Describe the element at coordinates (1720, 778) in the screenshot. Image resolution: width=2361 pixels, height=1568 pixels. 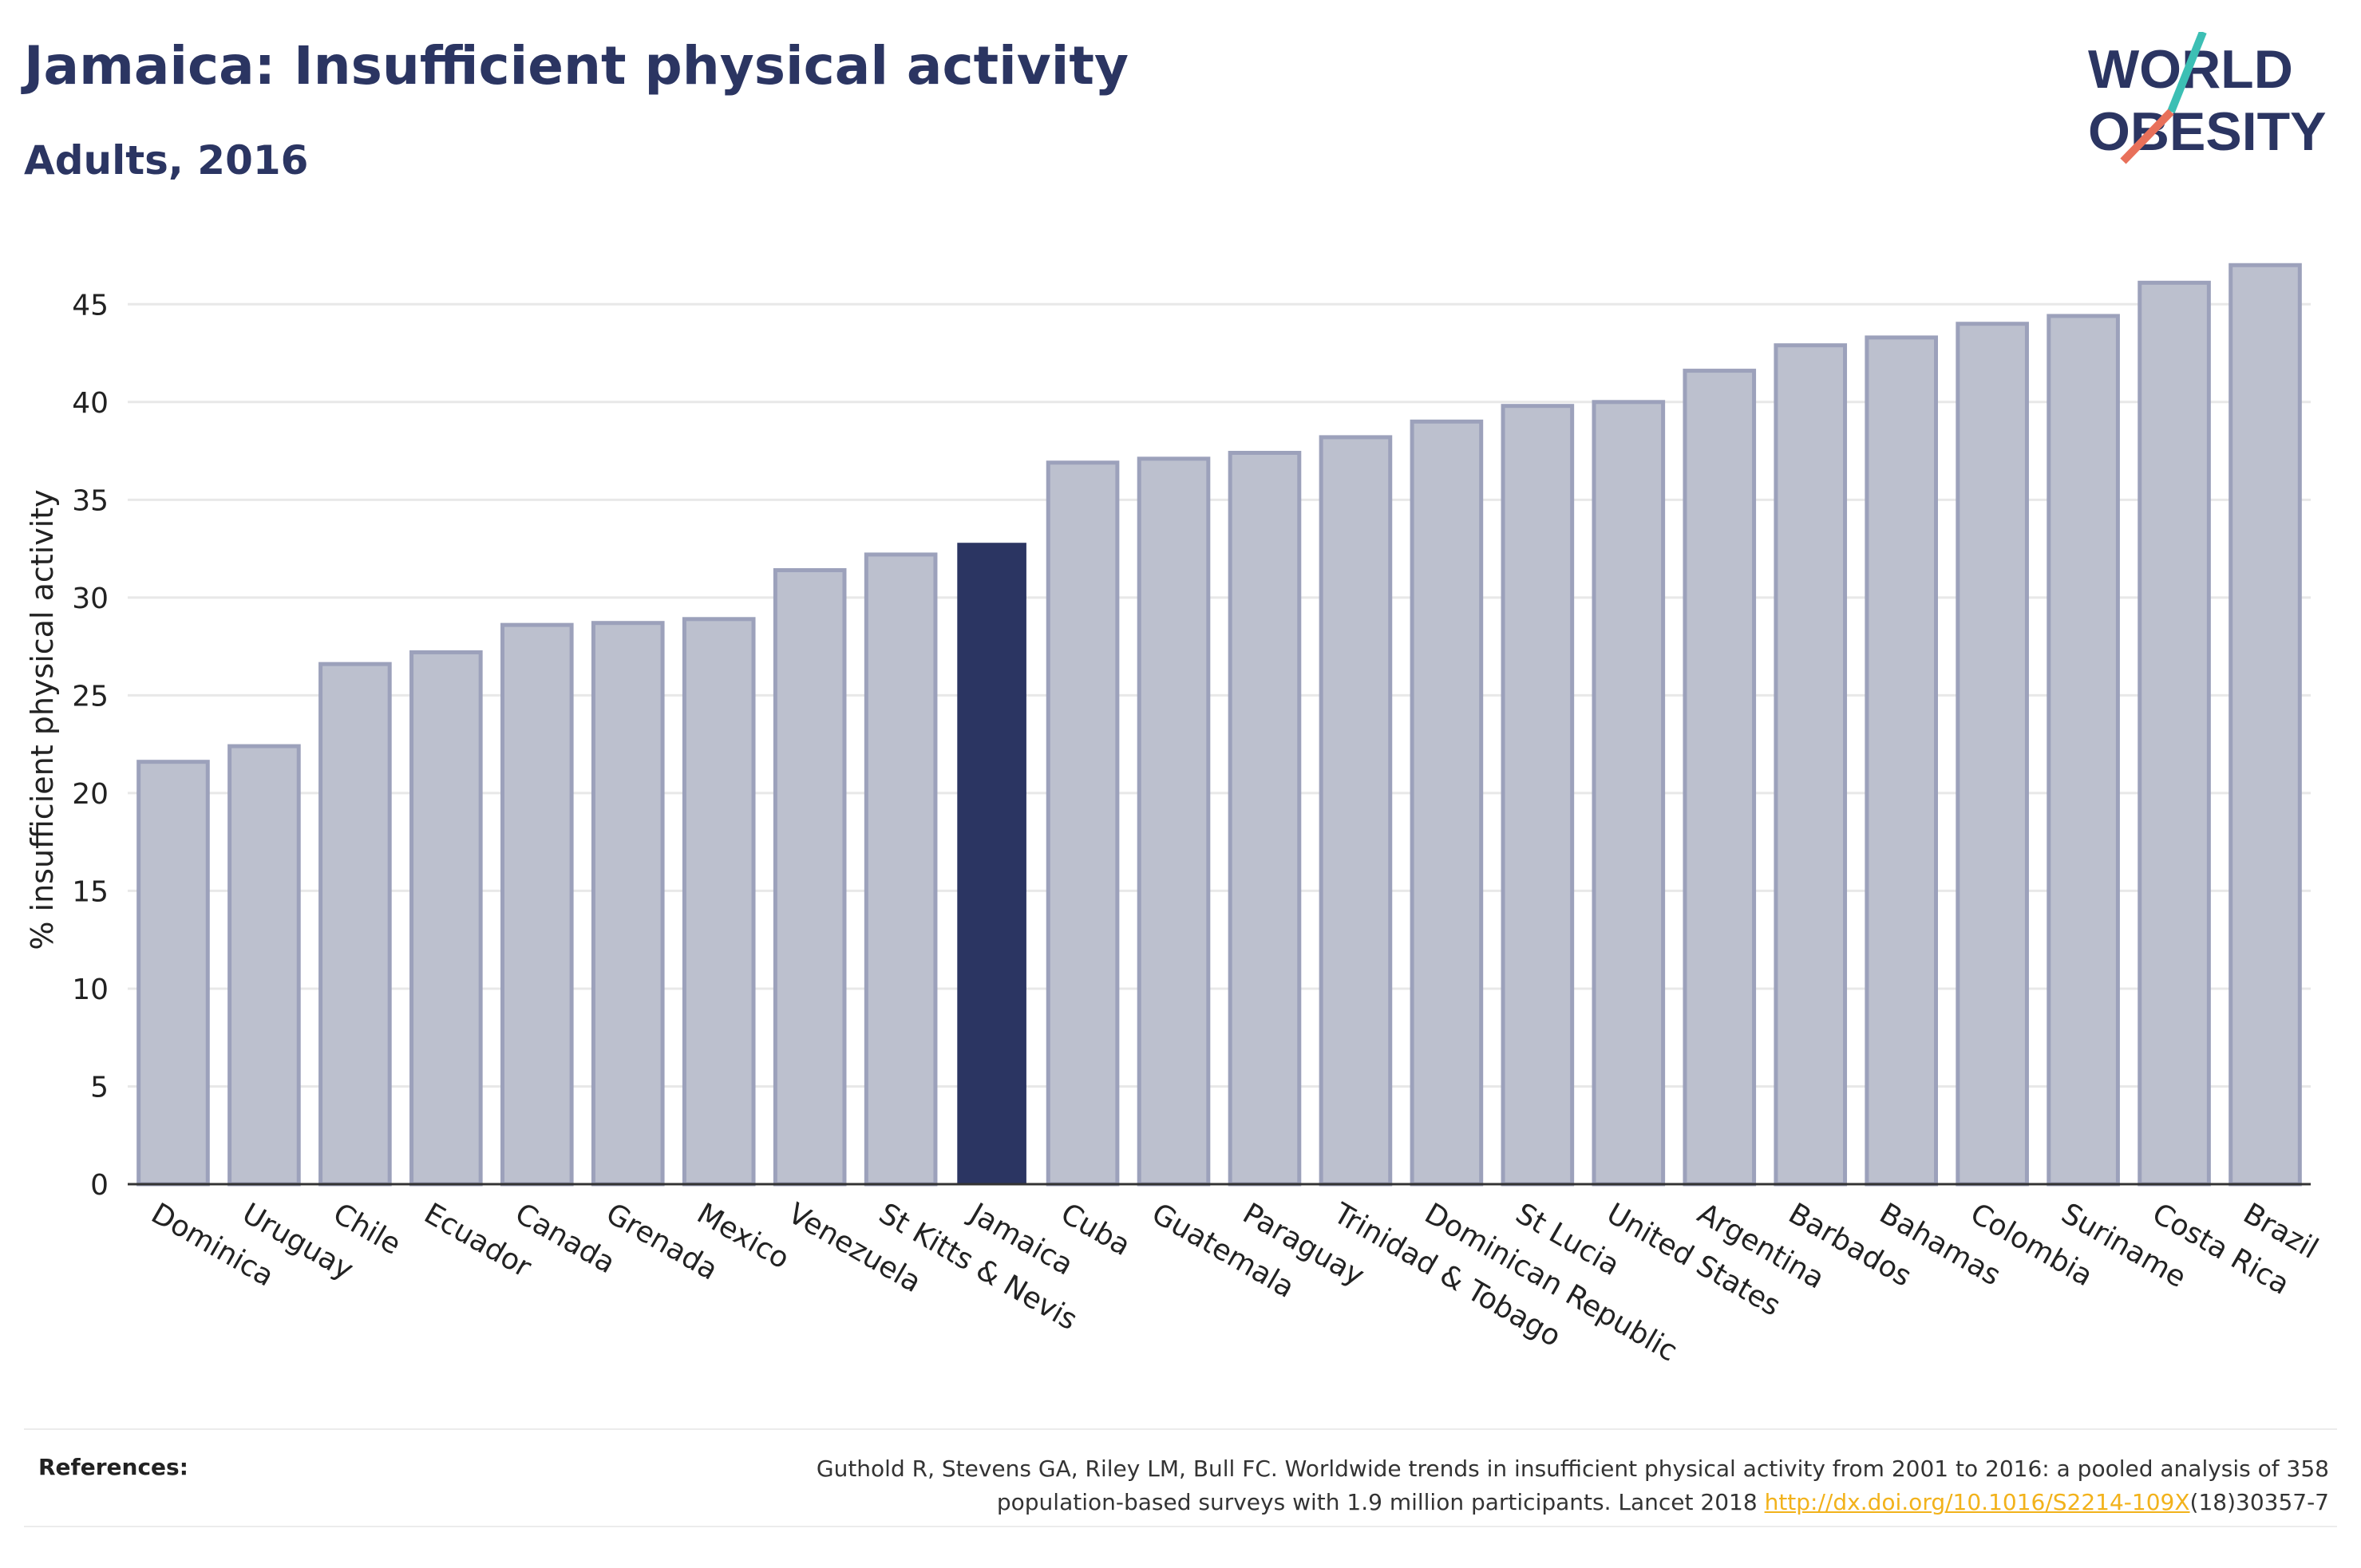
I see `bar-argentina` at that location.